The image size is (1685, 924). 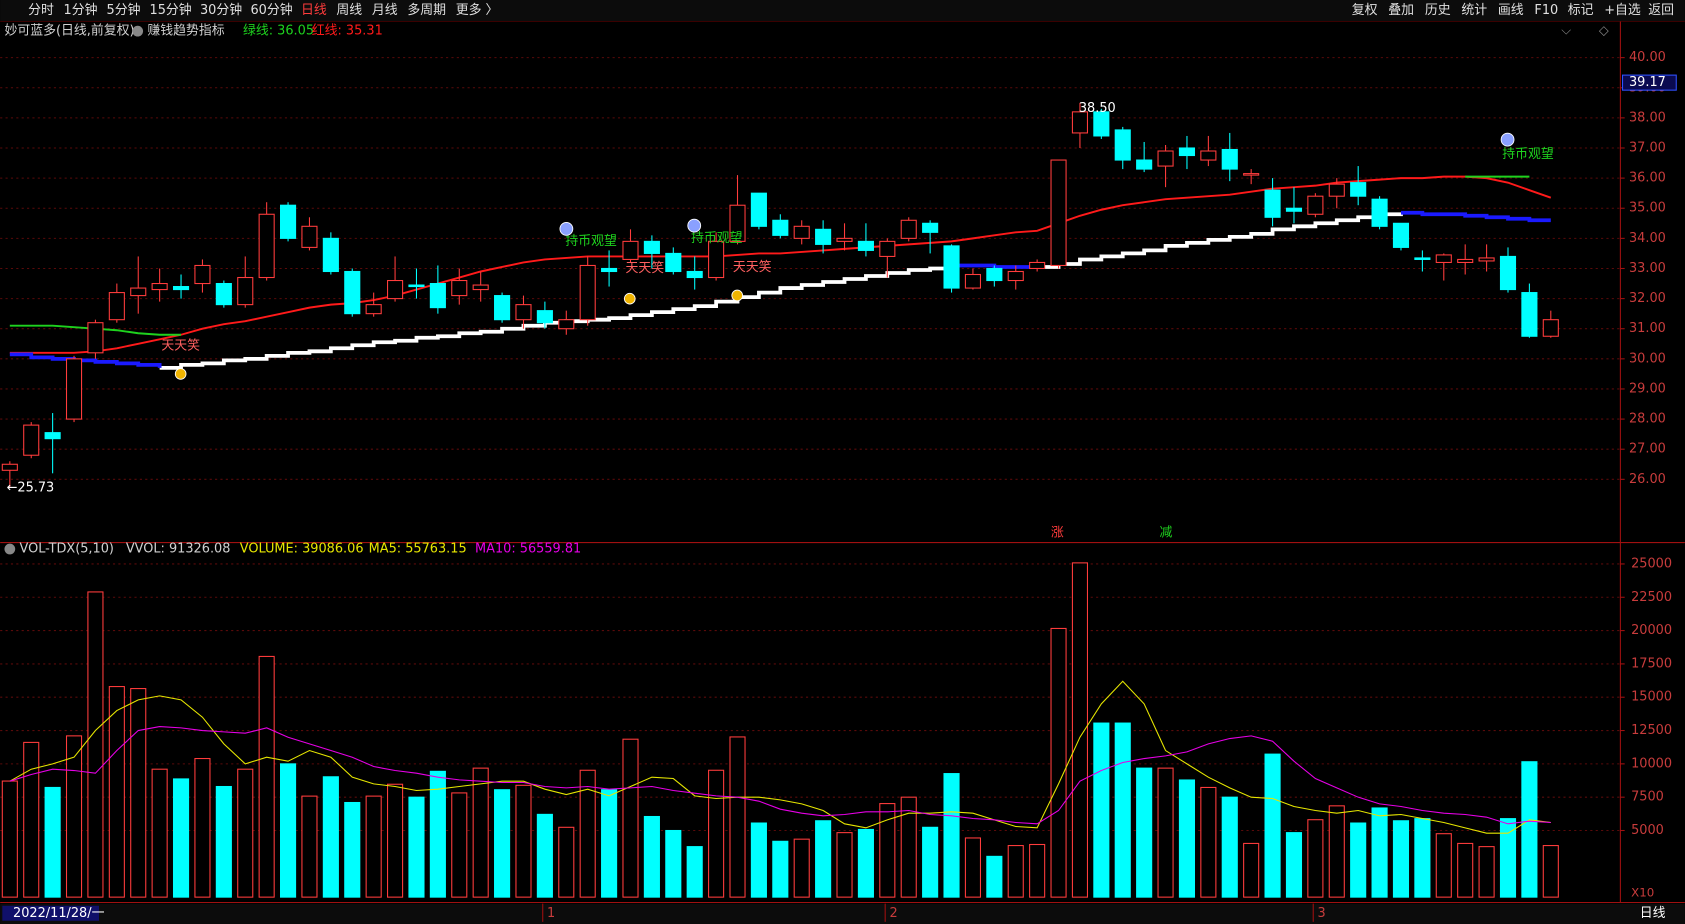 What do you see at coordinates (1165, 532) in the screenshot?
I see `annotation: 减` at bounding box center [1165, 532].